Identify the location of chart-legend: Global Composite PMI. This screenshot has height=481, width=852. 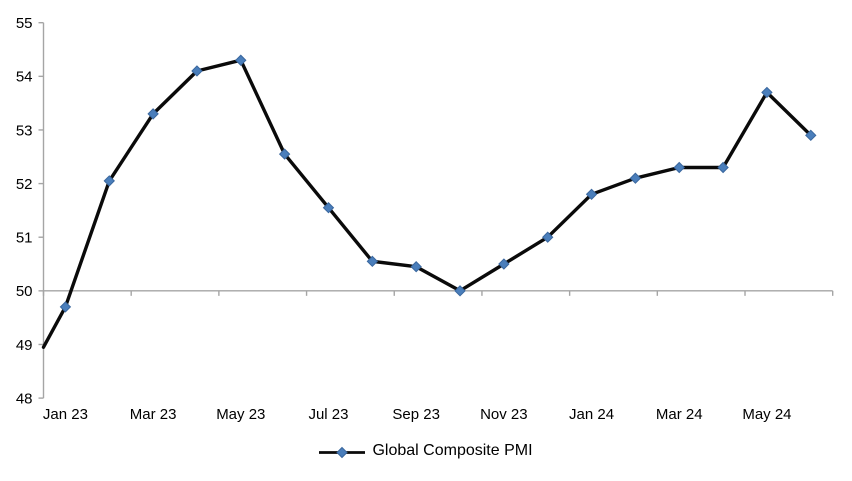
(426, 452).